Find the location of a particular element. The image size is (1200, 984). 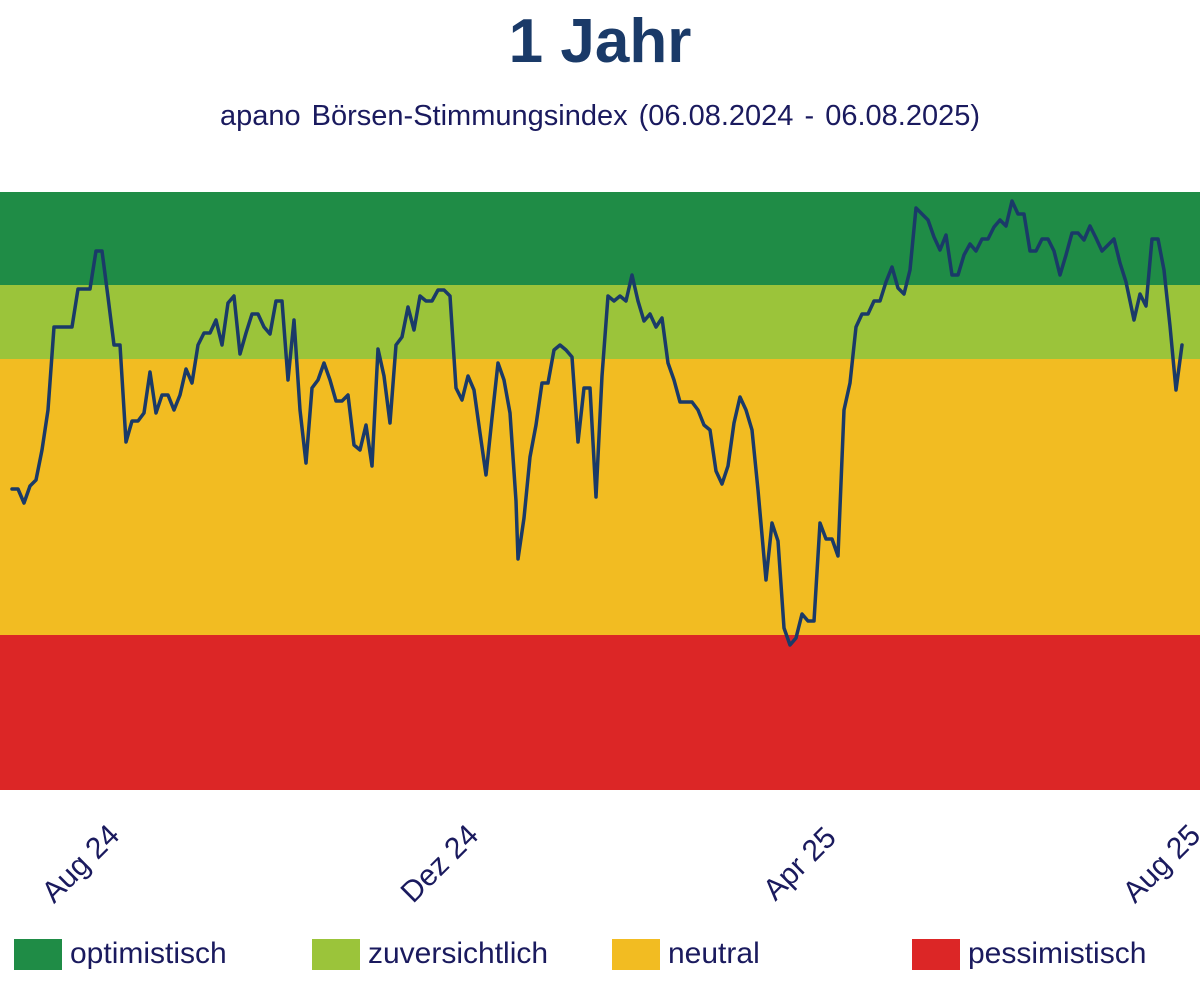

legend-label-optimistisch: optimistisch is located at coordinates (148, 953).